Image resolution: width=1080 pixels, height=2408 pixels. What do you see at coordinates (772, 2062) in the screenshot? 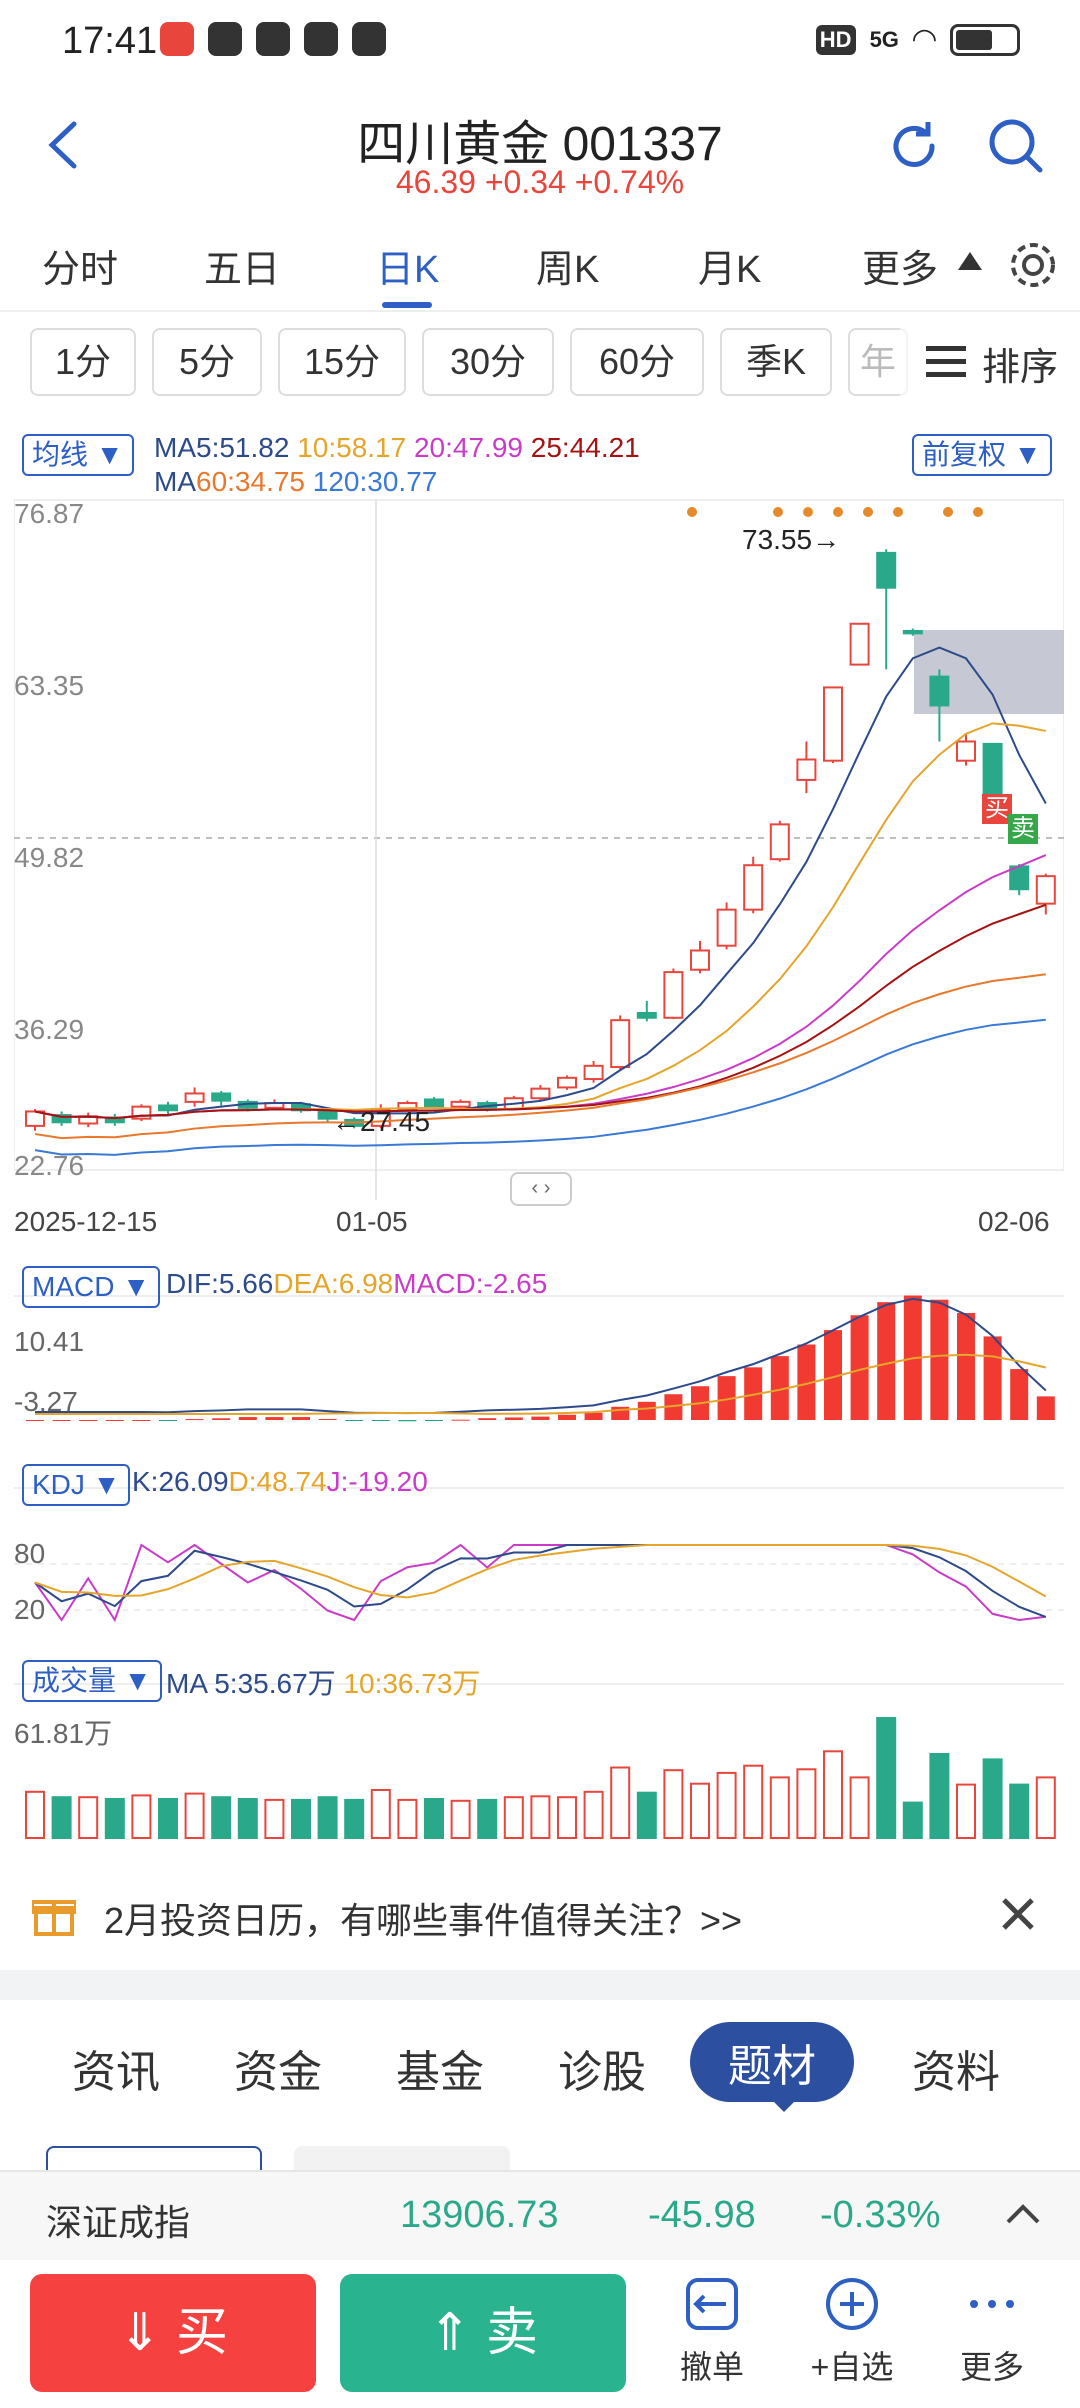
I see `tab-theme: 题材` at bounding box center [772, 2062].